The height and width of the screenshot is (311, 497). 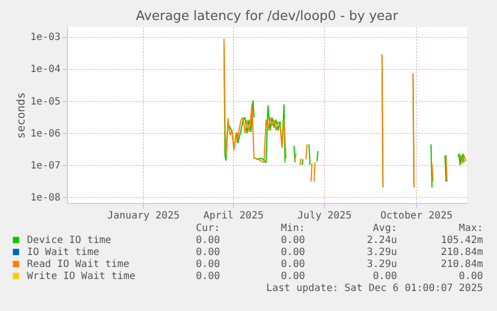 I want to click on text: Last update: Sat Dec 6 01:00:07 2025, so click(x=374, y=288).